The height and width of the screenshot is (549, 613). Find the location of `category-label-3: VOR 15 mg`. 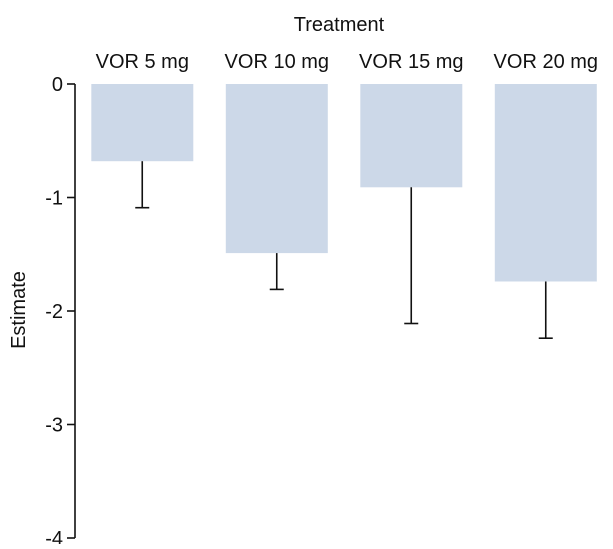

category-label-3: VOR 15 mg is located at coordinates (411, 62).